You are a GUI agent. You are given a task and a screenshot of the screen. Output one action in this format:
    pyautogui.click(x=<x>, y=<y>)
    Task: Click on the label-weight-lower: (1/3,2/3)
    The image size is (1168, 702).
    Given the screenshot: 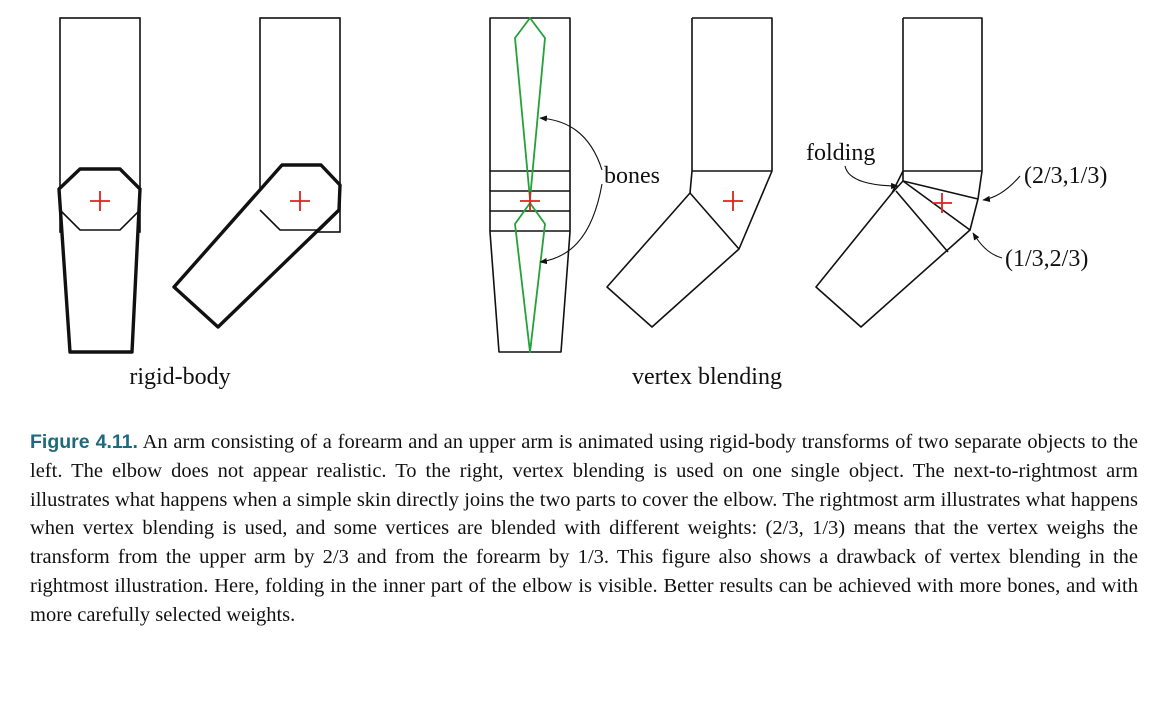 What is the action you would take?
    pyautogui.click(x=1046, y=259)
    